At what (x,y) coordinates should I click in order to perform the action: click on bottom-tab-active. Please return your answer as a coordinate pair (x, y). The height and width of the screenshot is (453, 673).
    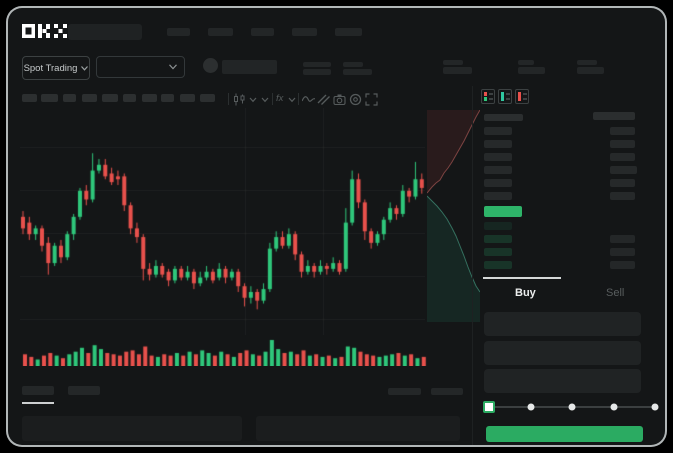
    Looking at the image, I should click on (38, 390).